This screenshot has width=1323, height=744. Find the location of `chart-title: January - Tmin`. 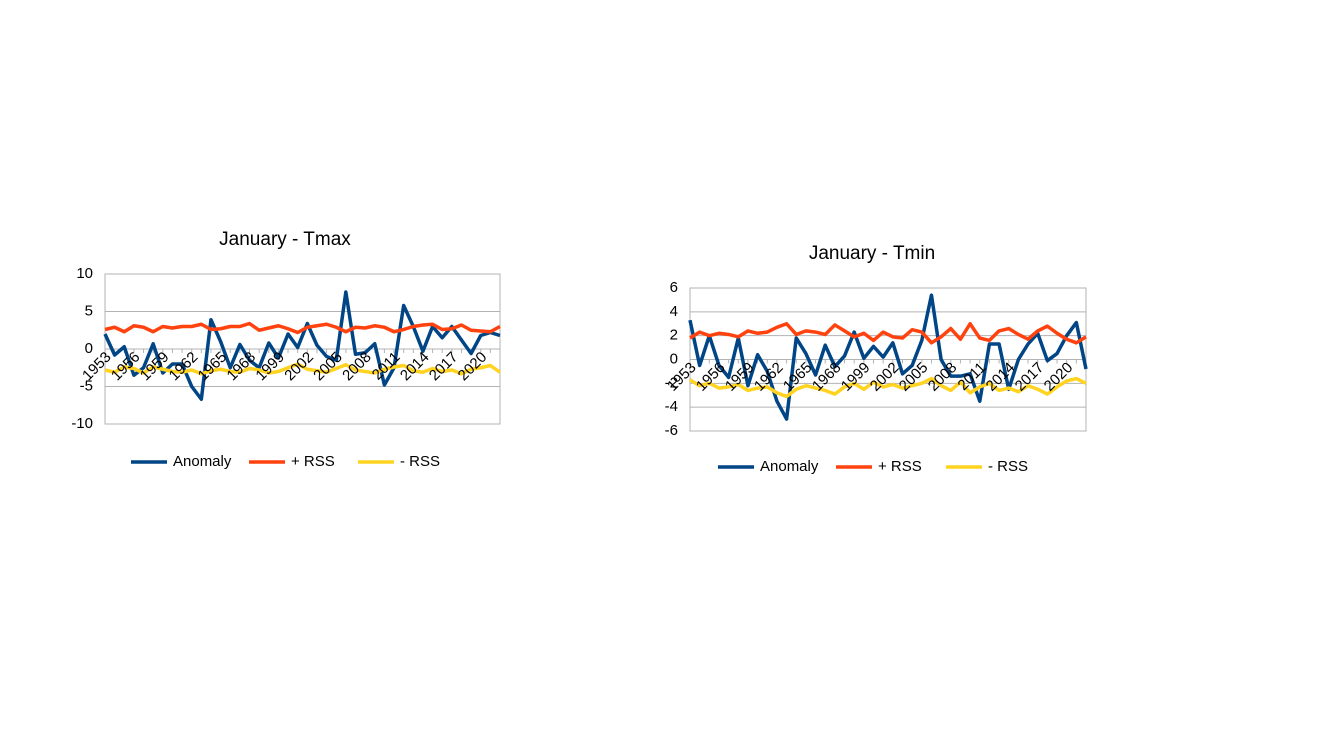

chart-title: January - Tmin is located at coordinates (872, 253).